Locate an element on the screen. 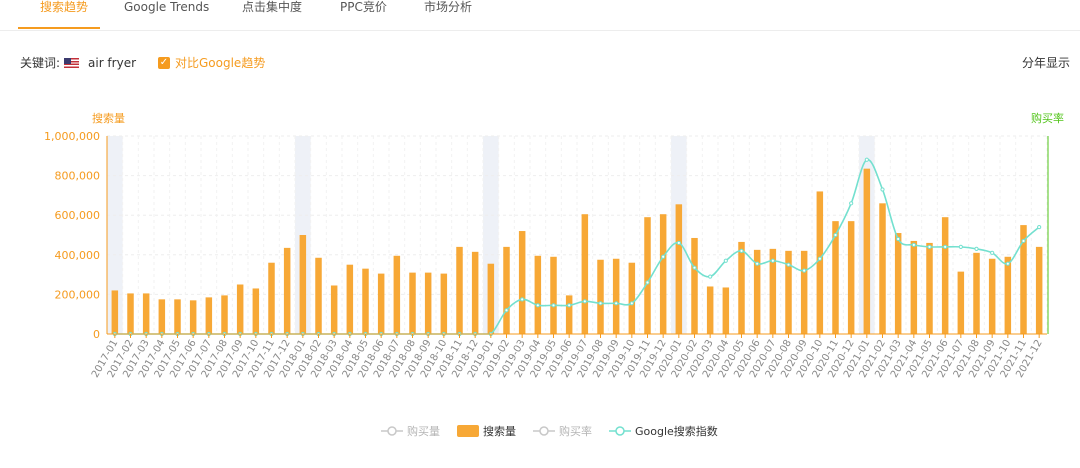 The height and width of the screenshot is (468, 1080). tab-bar: 搜索趋势 Google Trends 点击集中度 PPC竞价 市场分析 is located at coordinates (540, 15).